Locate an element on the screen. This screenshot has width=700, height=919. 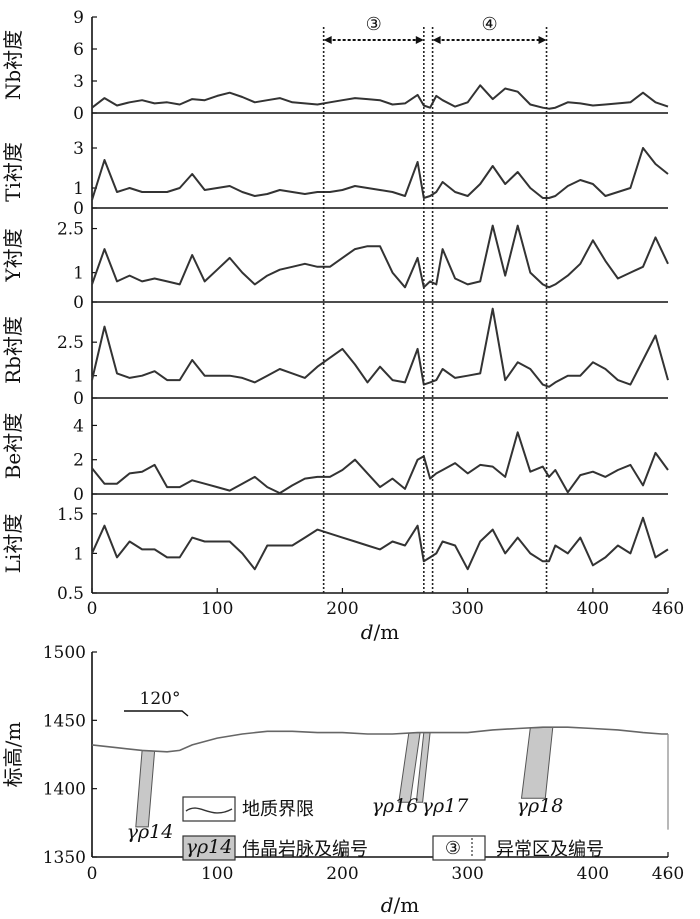
y-tick-label: 1450 is located at coordinates (64, 721).